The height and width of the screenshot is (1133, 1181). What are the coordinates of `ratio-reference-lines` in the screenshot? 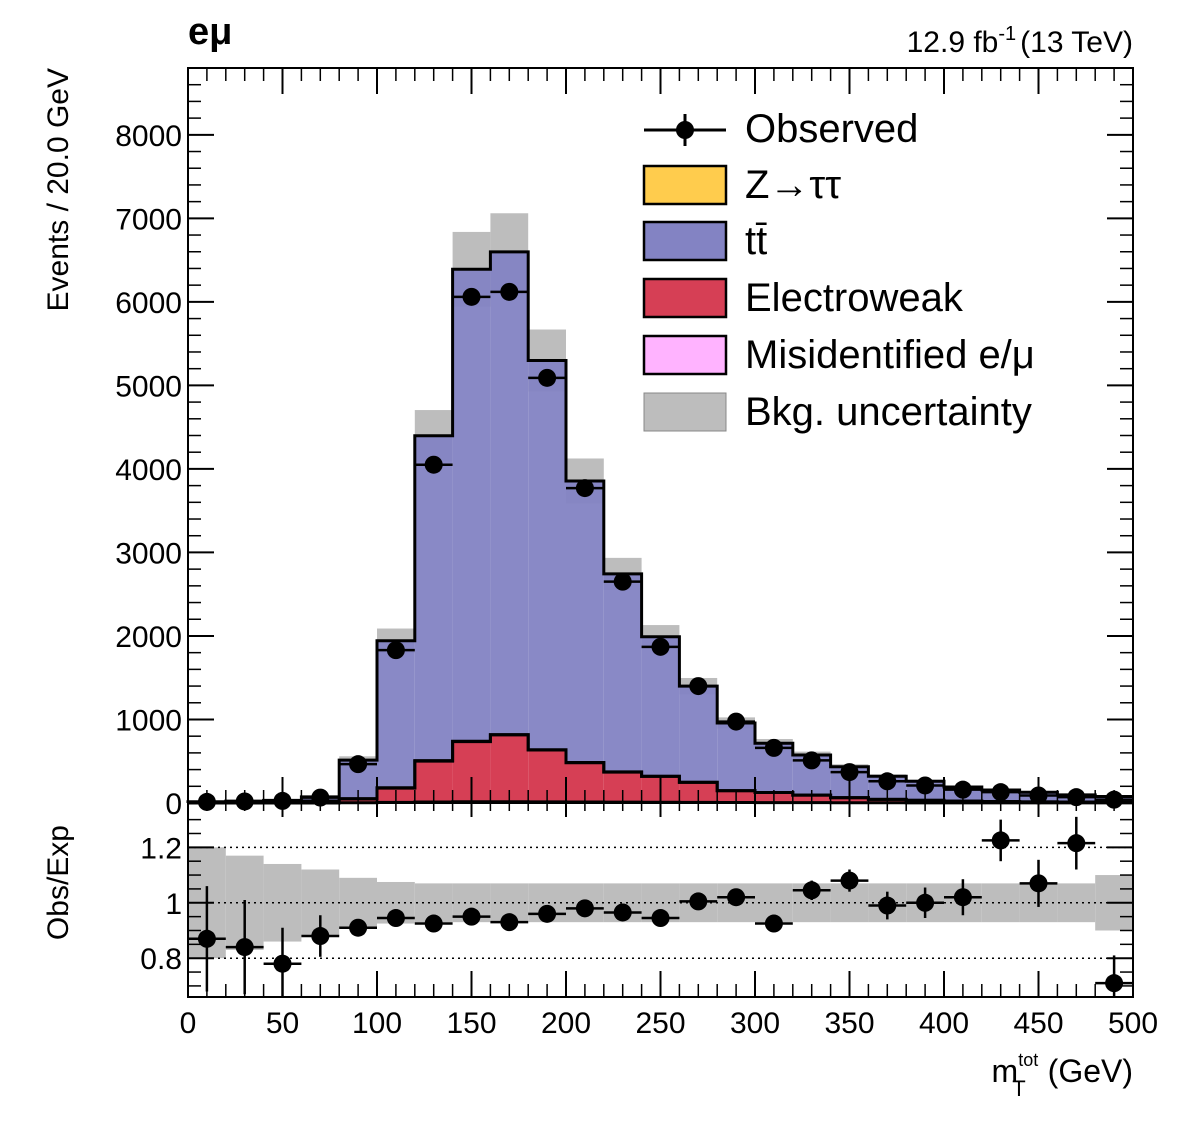 It's located at (660, 902).